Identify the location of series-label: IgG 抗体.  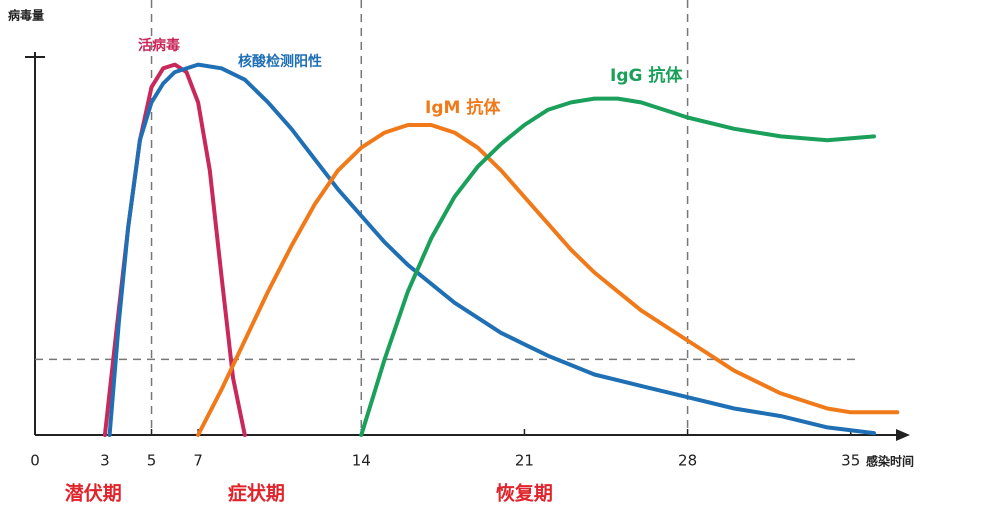
(646, 75).